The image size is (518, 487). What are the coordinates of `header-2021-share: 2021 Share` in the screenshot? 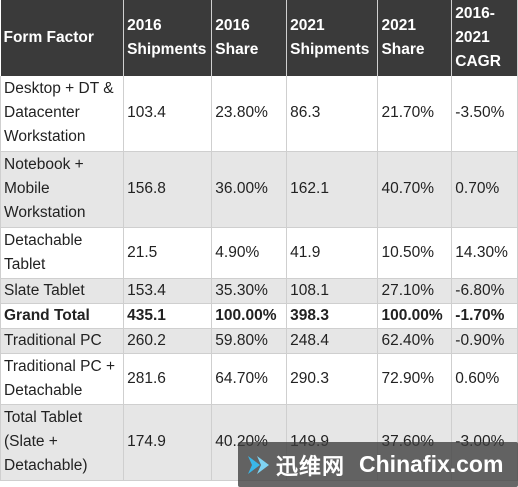 It's located at (415, 38).